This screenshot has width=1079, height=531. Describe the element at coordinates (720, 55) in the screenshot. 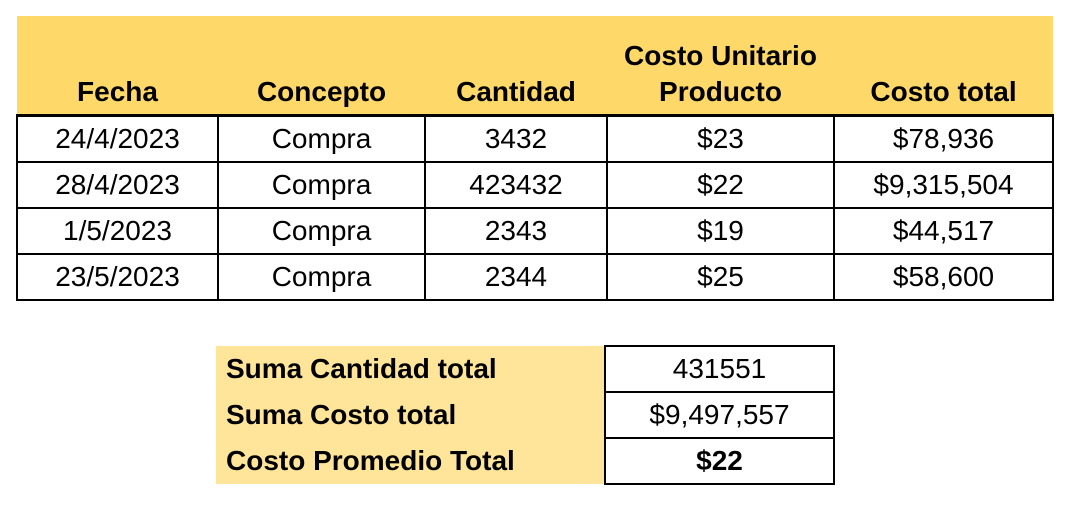

I see `header-costo-unitario-line1: Costo Unitario` at that location.